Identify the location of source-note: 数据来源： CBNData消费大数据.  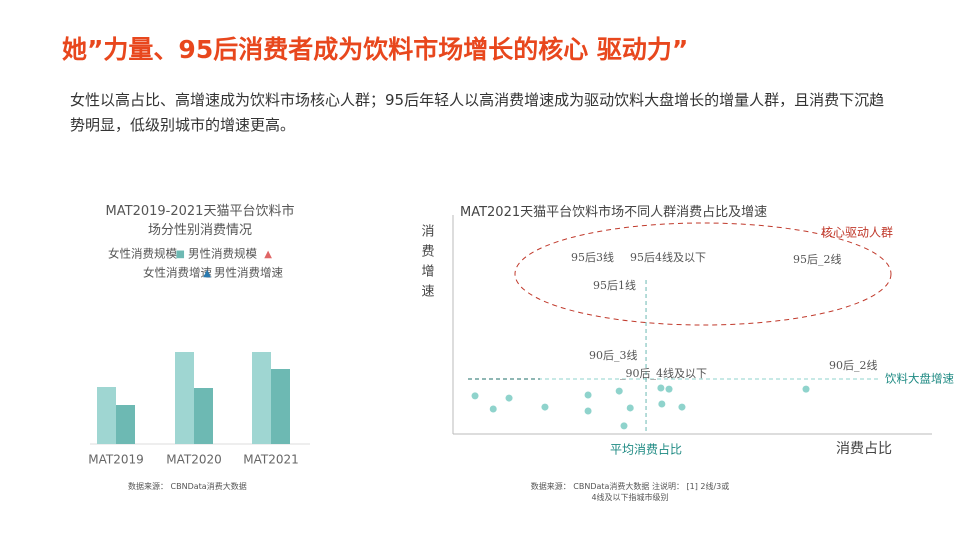
(187, 486).